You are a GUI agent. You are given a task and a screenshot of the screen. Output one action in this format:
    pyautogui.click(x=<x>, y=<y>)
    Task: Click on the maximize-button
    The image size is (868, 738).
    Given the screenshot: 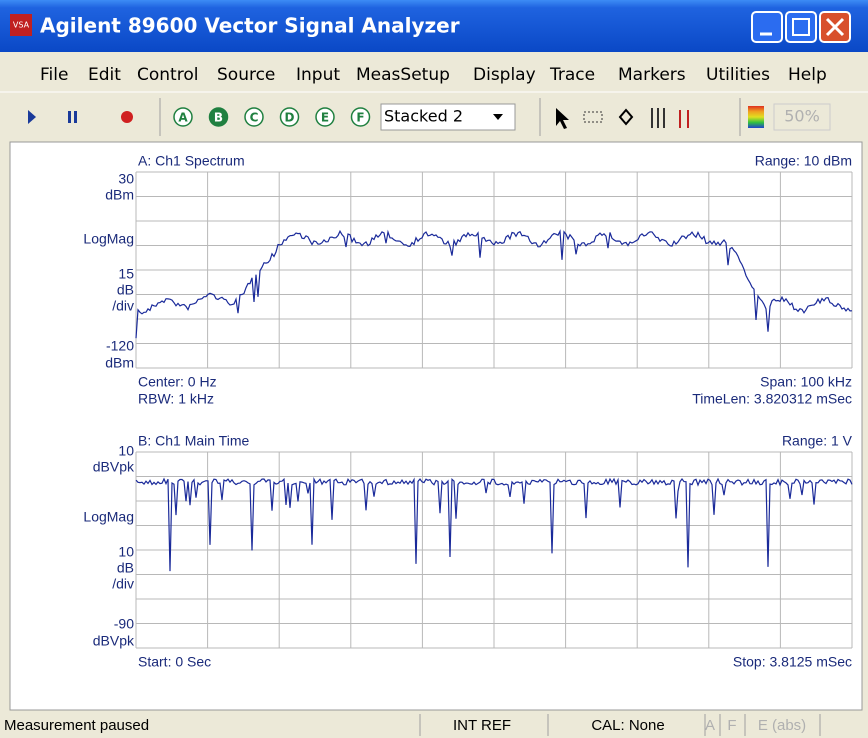 What is the action you would take?
    pyautogui.click(x=801, y=27)
    